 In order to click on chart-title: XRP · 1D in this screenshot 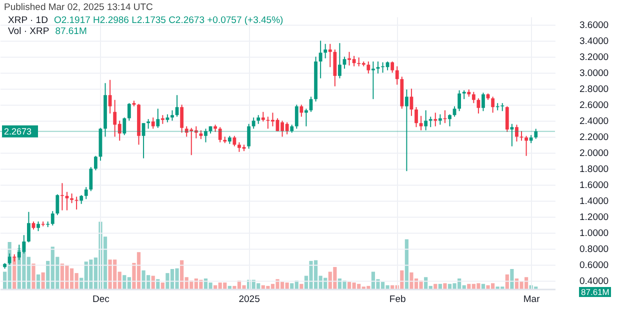, I will do `click(28, 20)`.